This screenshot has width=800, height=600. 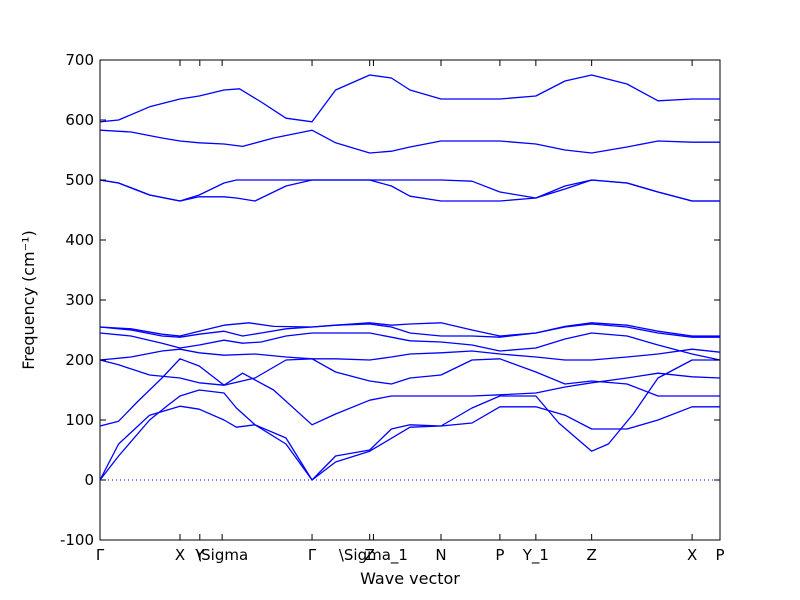 What do you see at coordinates (79, 300) in the screenshot?
I see `y-tick-label: 300` at bounding box center [79, 300].